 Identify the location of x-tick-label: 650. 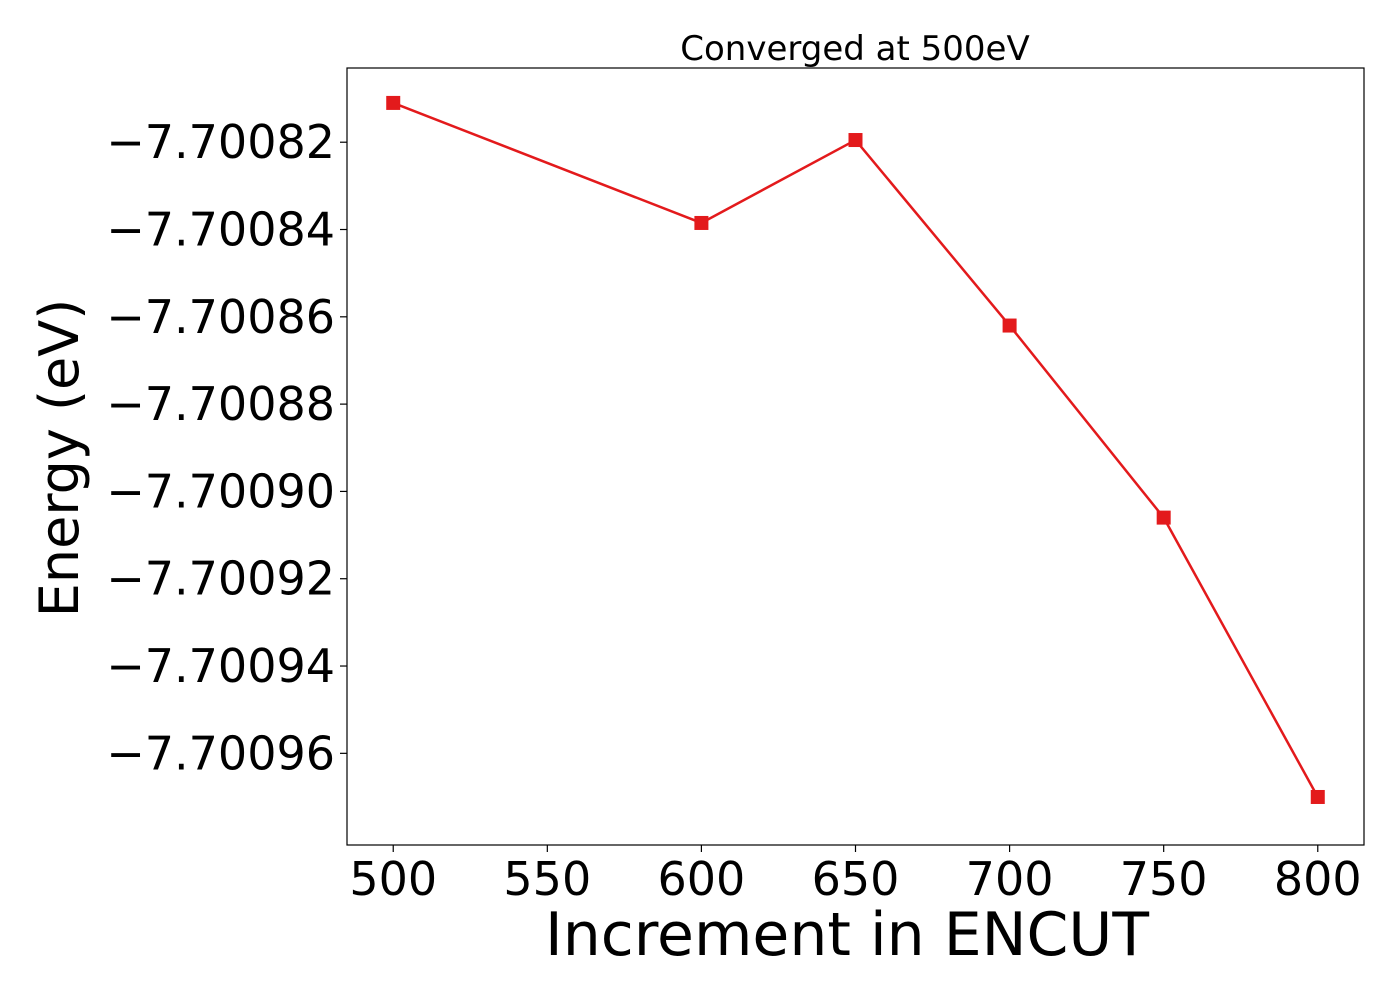
(856, 879).